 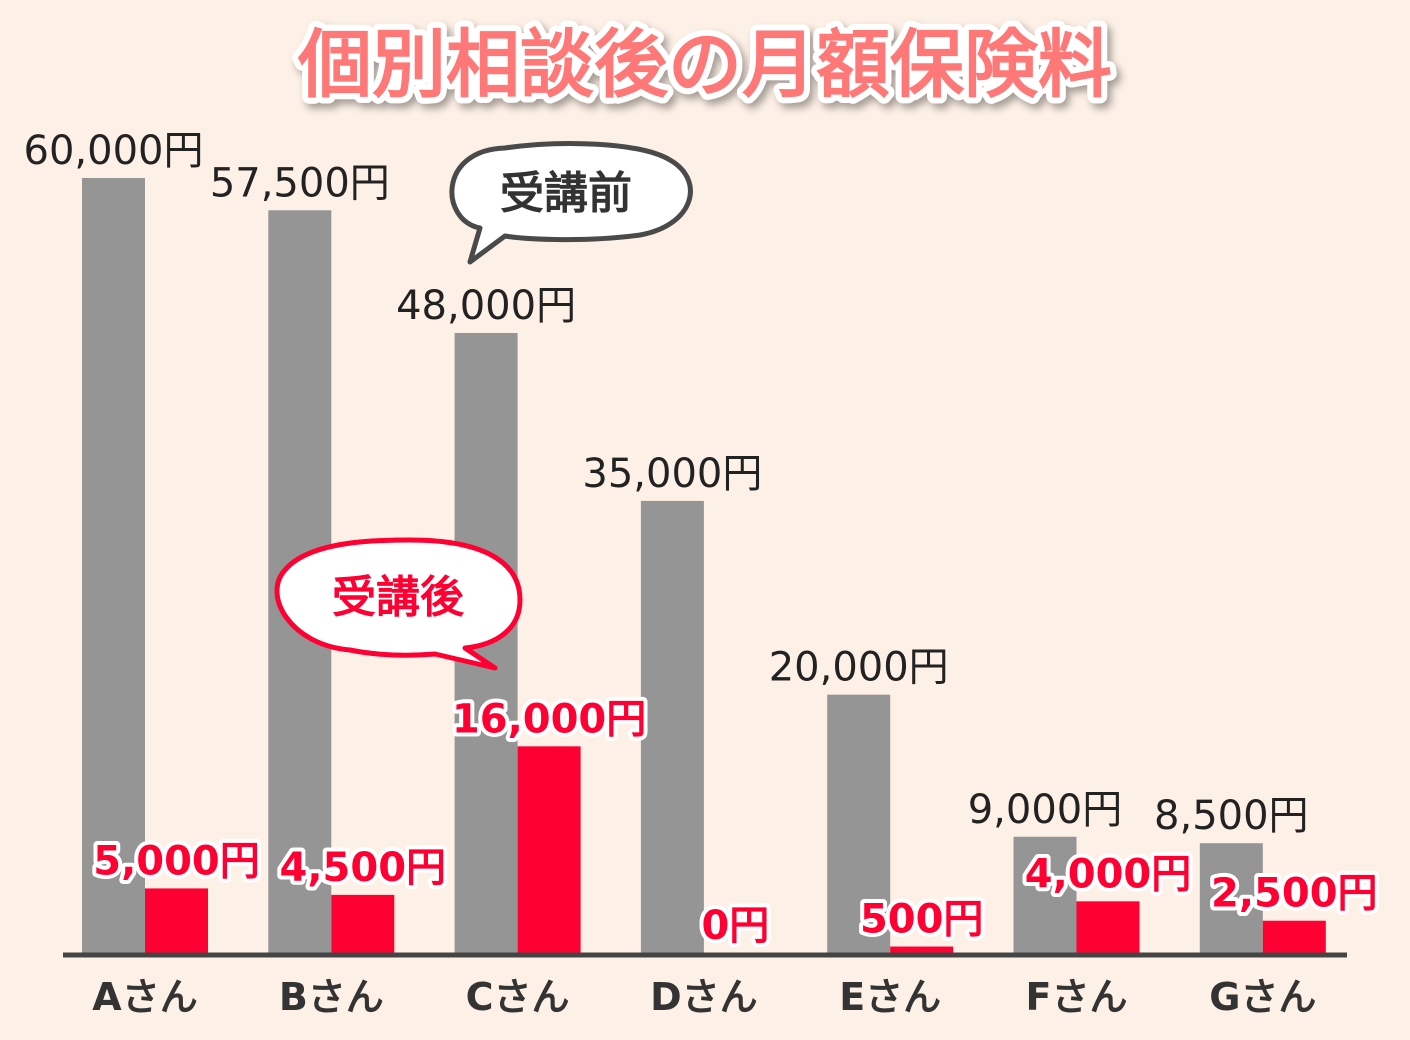 I want to click on value-label-before-6: 8,500円, so click(x=1231, y=816).